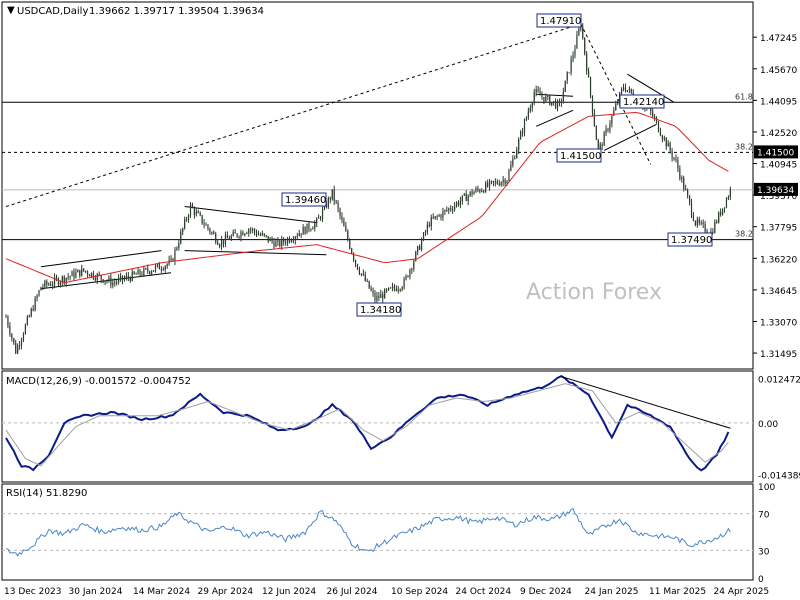 This screenshot has width=800, height=600. I want to click on price-callout-box, so click(579, 155).